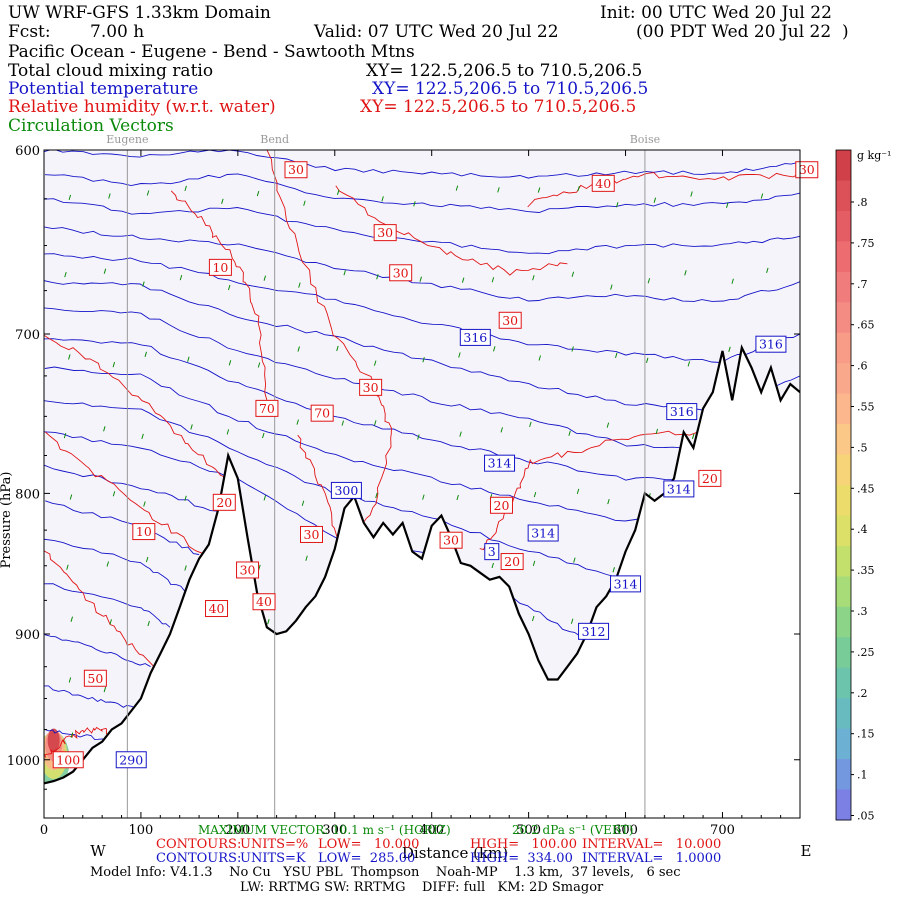 The image size is (900, 900). I want to click on field-cloud-name: Total cloud mixing ratio, so click(111, 71).